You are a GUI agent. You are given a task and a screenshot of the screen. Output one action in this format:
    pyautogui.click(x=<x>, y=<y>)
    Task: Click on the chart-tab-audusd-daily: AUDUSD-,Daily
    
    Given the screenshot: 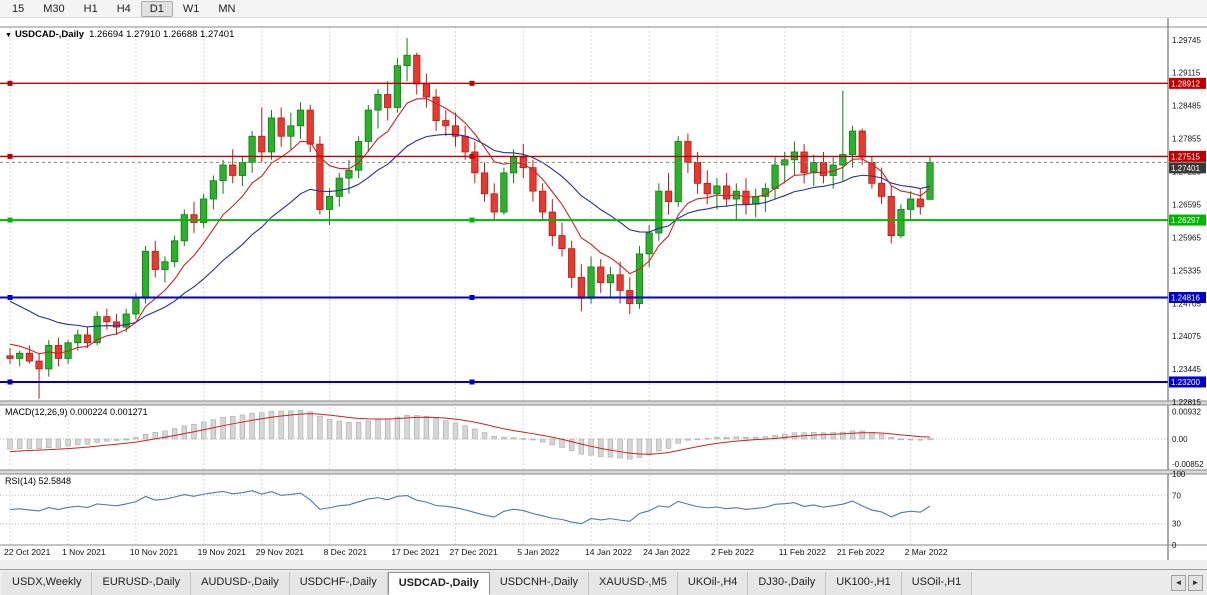 What is the action you would take?
    pyautogui.click(x=240, y=583)
    